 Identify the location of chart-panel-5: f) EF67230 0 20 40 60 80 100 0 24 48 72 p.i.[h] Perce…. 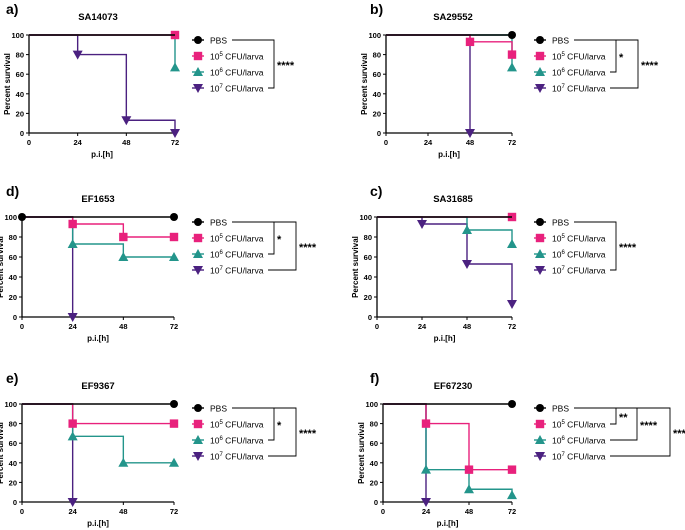
(521, 449).